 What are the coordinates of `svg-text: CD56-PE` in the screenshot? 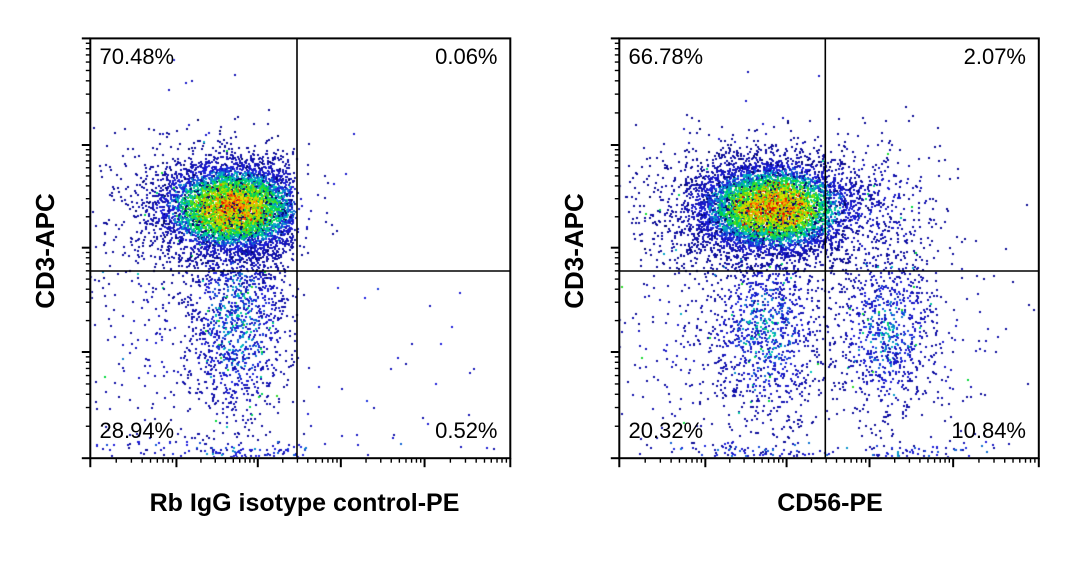 It's located at (830, 503).